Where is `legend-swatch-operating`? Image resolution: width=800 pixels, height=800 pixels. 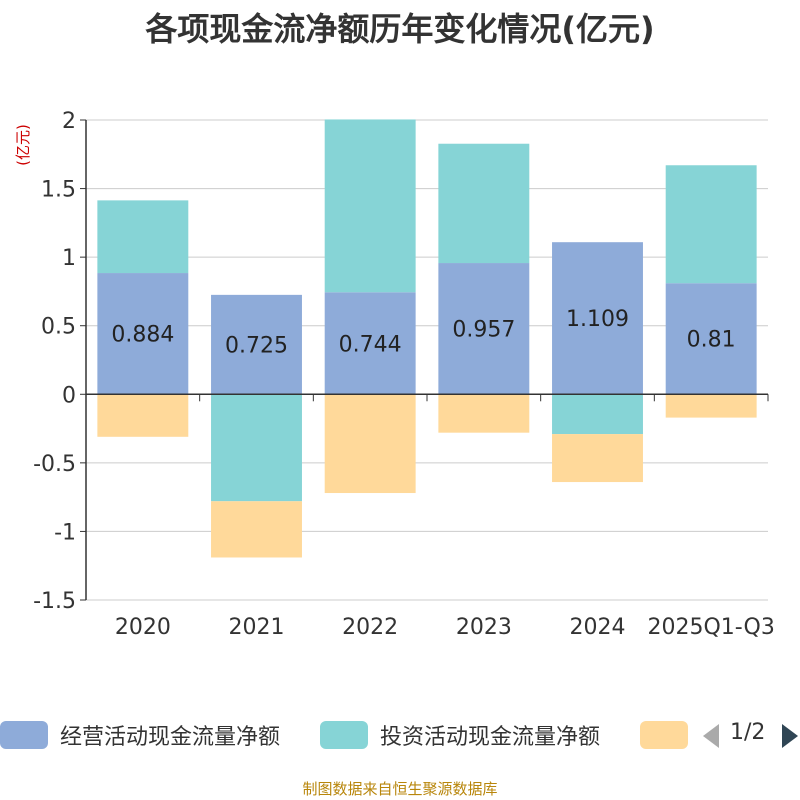 legend-swatch-operating is located at coordinates (24, 735).